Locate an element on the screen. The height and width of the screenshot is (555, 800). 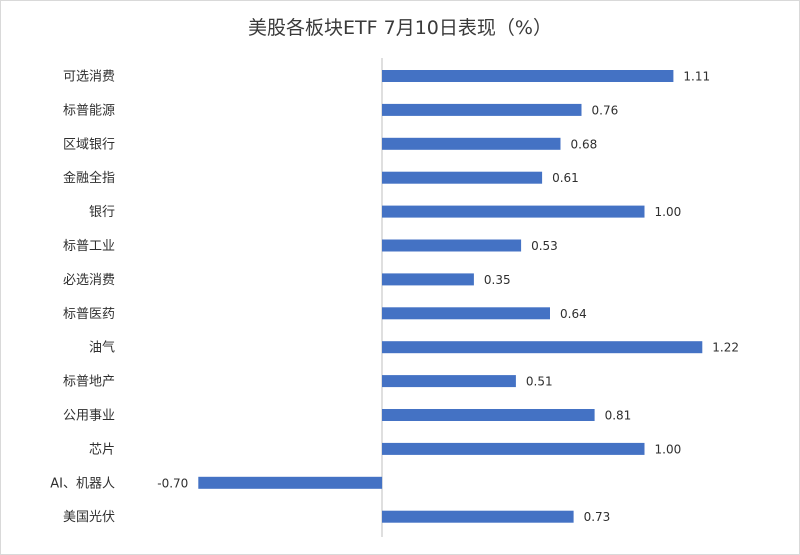
data-label: 0.64 is located at coordinates (573, 314).